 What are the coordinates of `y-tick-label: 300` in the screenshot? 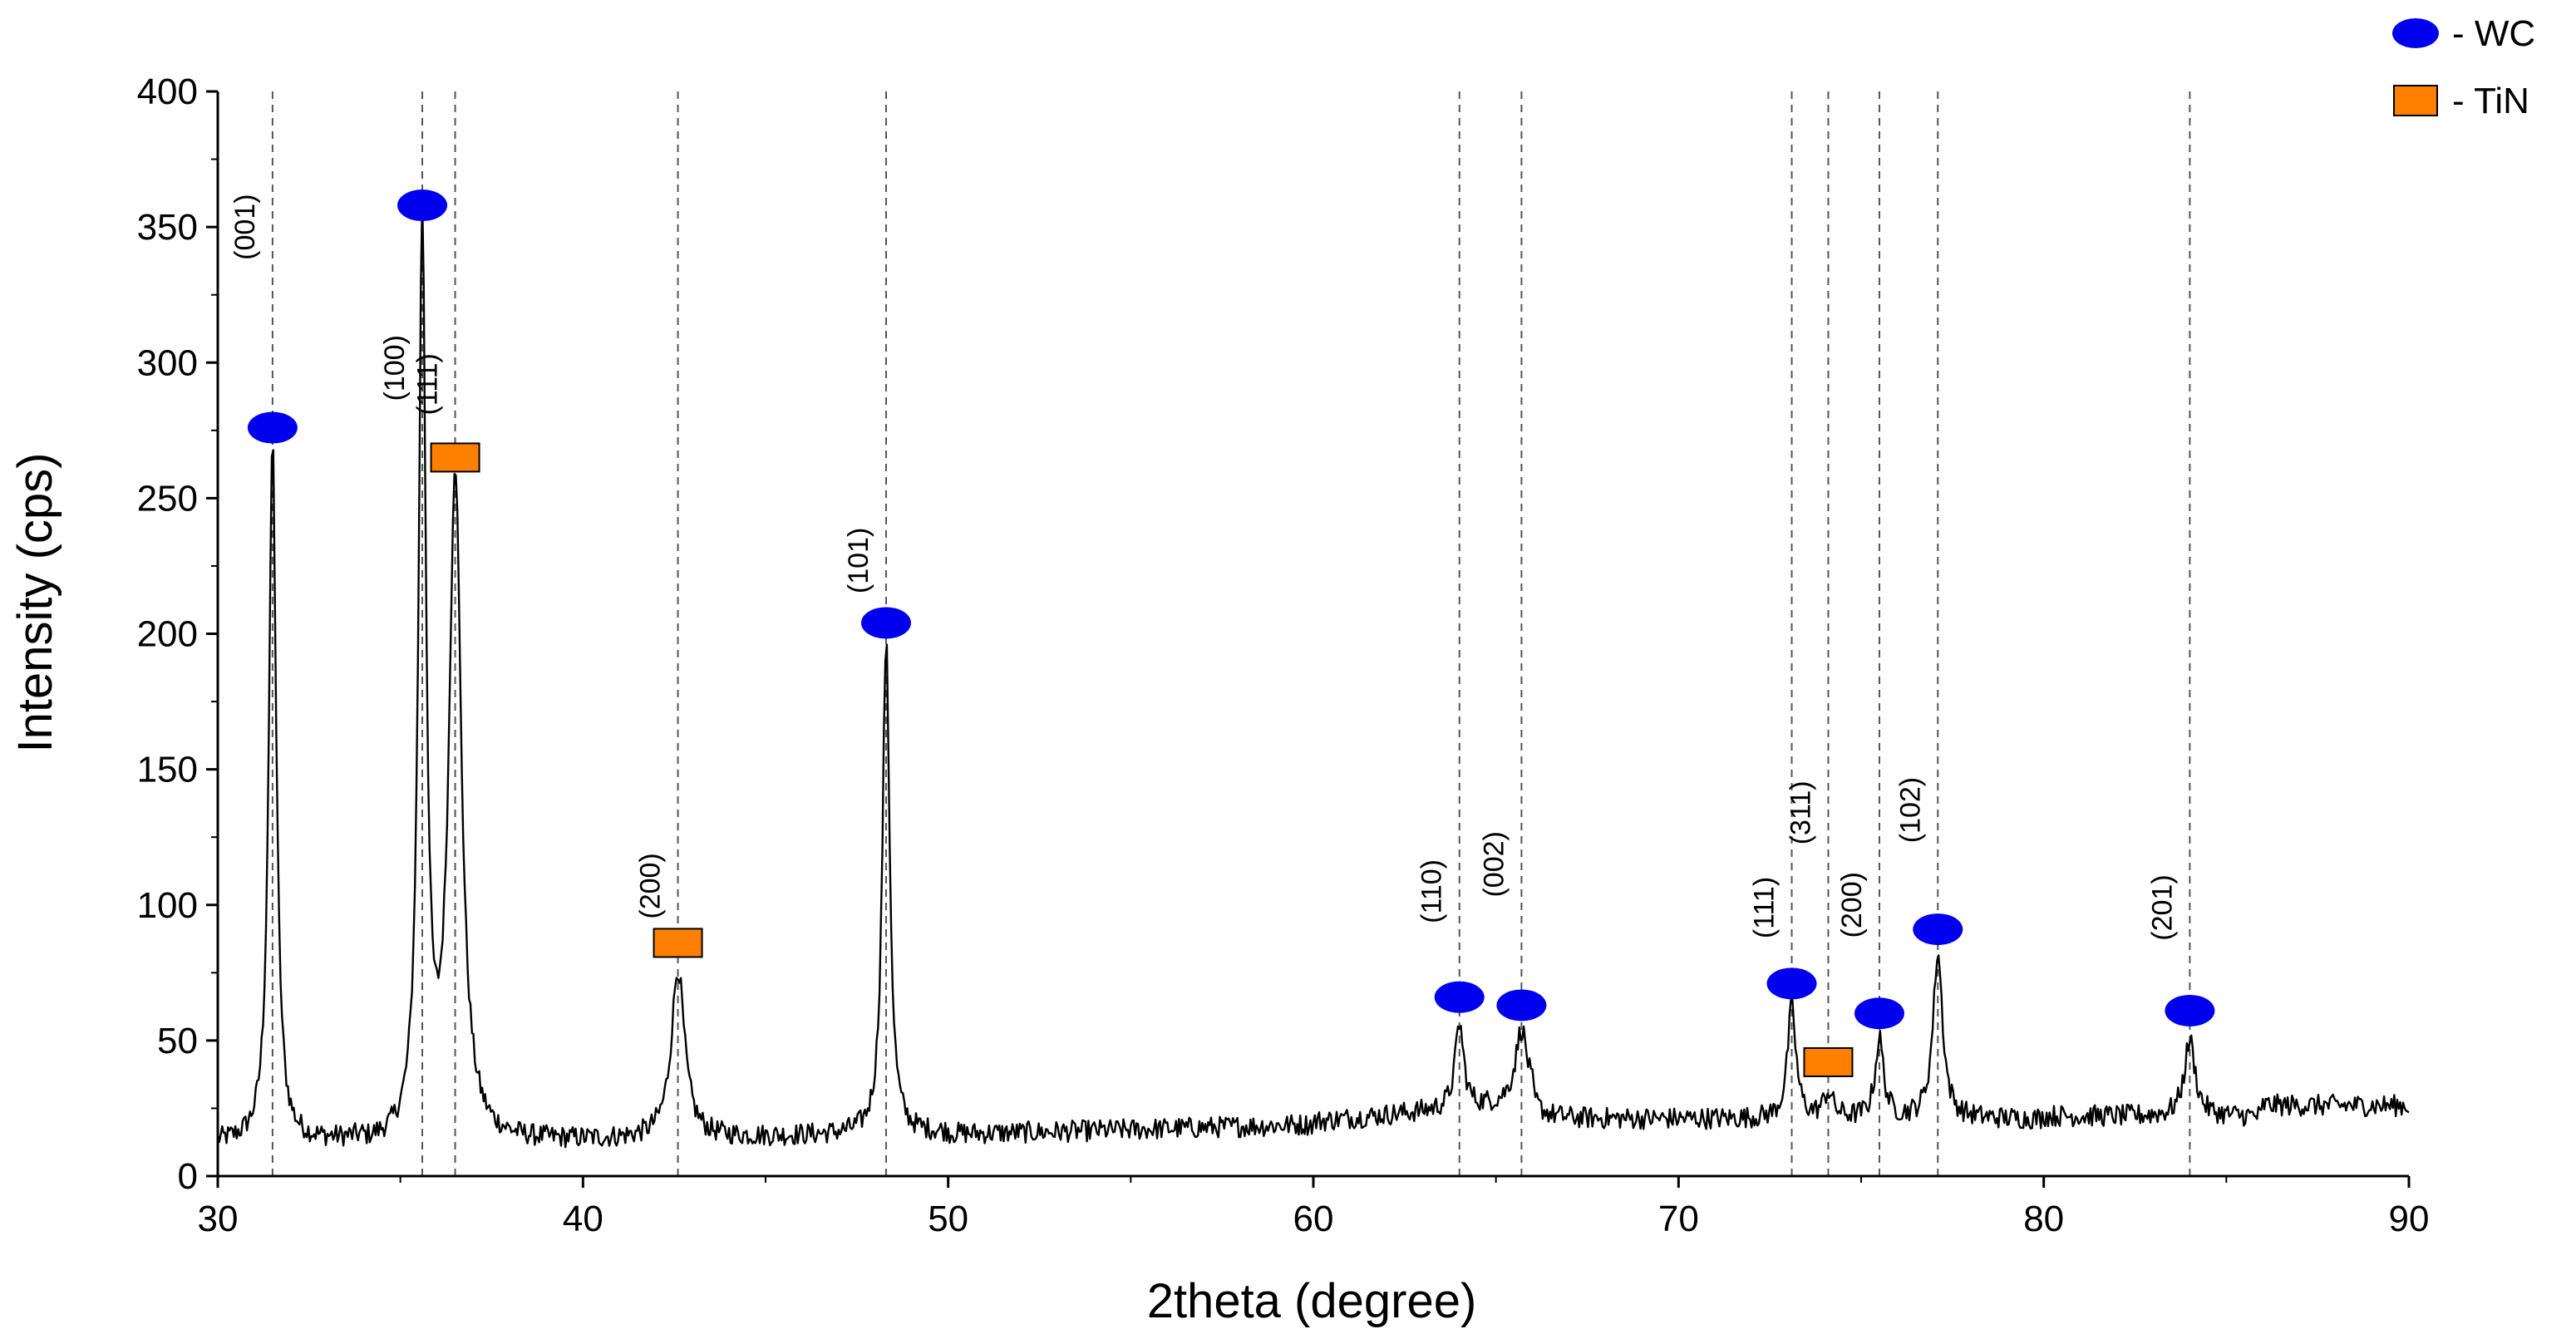 It's located at (167, 362).